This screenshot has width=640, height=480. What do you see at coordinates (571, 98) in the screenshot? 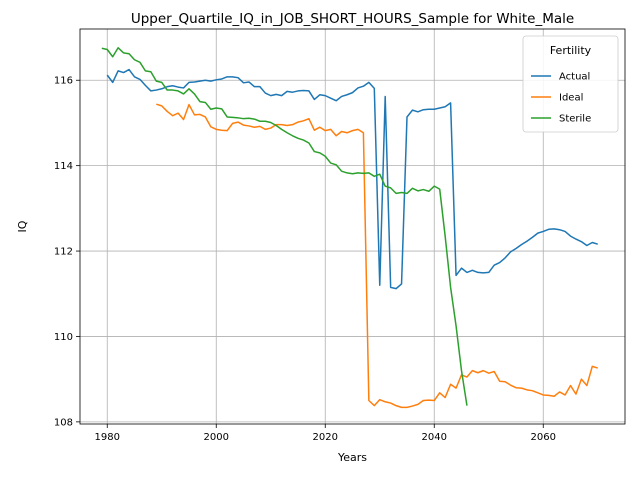
I see `legend-label-ideal: Ideal` at bounding box center [571, 98].